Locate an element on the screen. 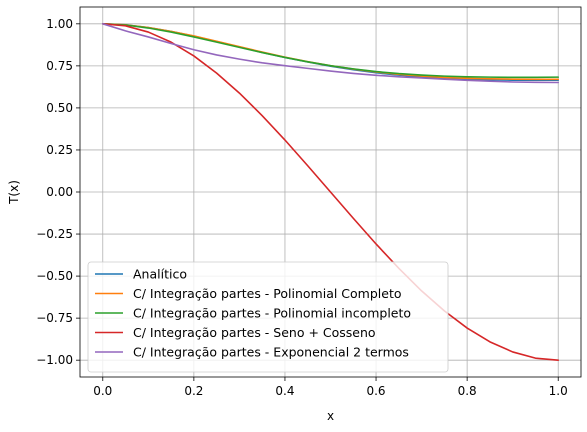  y-tick-label: 0.00 is located at coordinates (59, 192).